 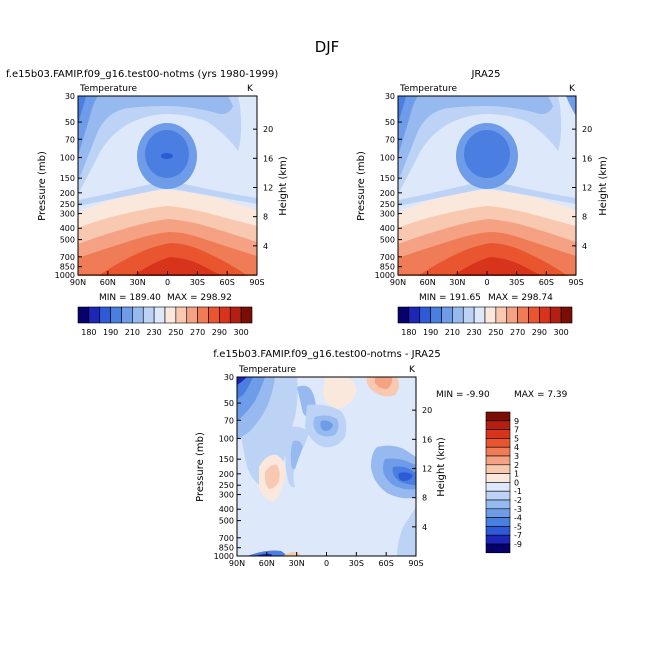 What do you see at coordinates (487, 185) in the screenshot?
I see `plot-area-jra25` at bounding box center [487, 185].